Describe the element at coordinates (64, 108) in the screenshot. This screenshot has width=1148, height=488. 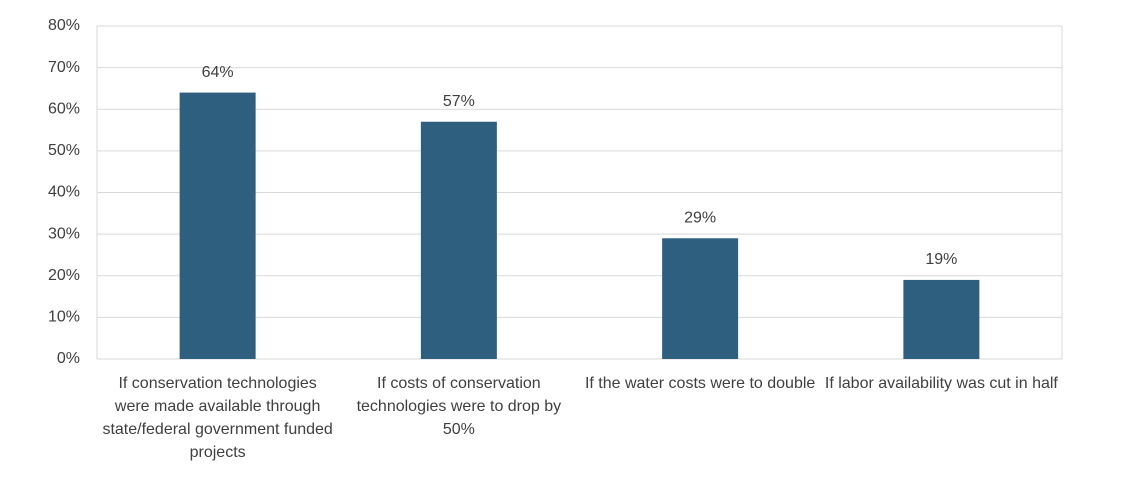
I see `y-tick-label: 60%` at that location.